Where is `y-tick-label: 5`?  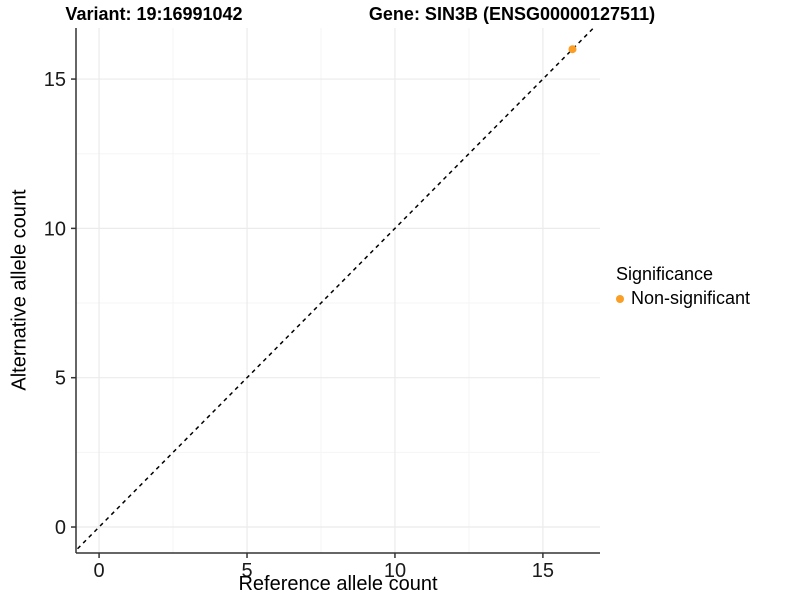 y-tick-label: 5 is located at coordinates (60, 379).